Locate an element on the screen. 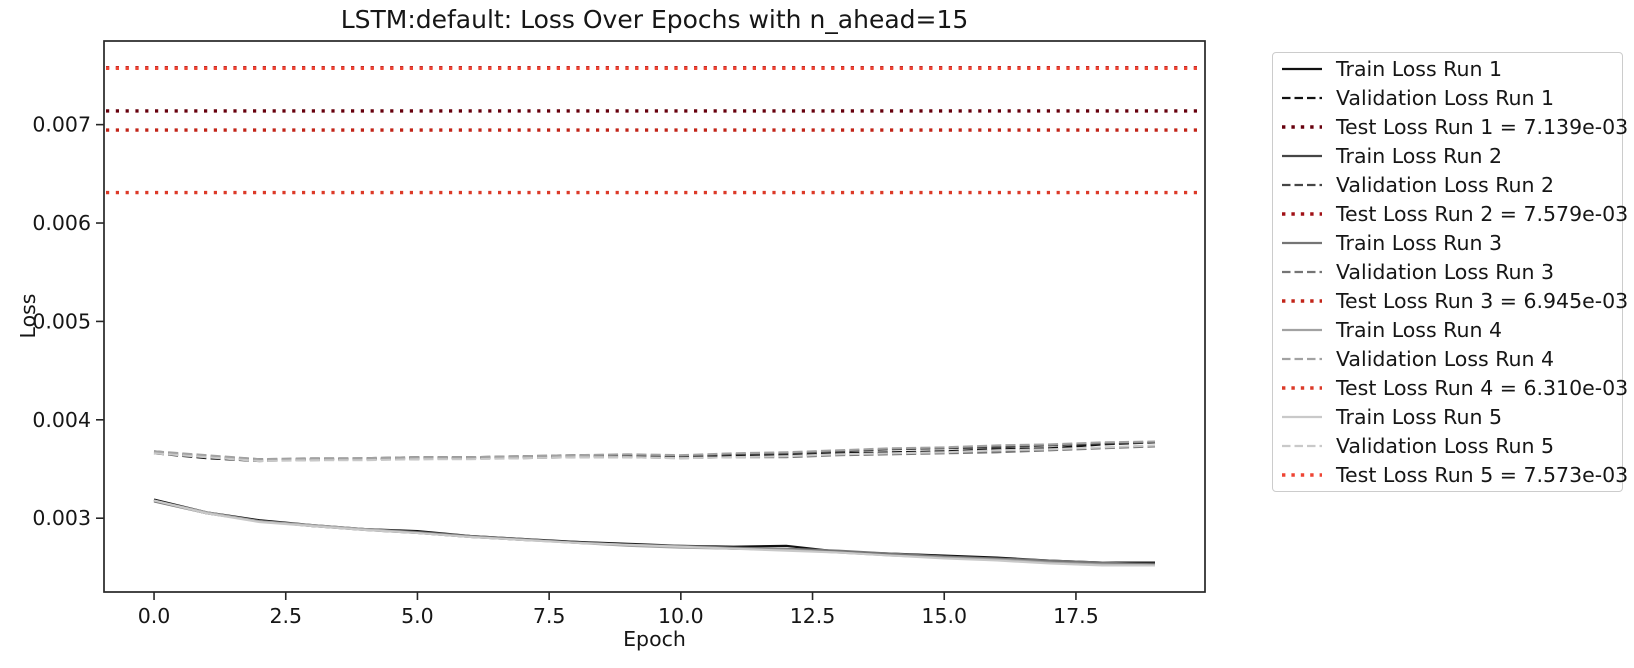 This screenshot has width=1634, height=668. legend-item: Validation Loss Run 5 is located at coordinates (1447, 445).